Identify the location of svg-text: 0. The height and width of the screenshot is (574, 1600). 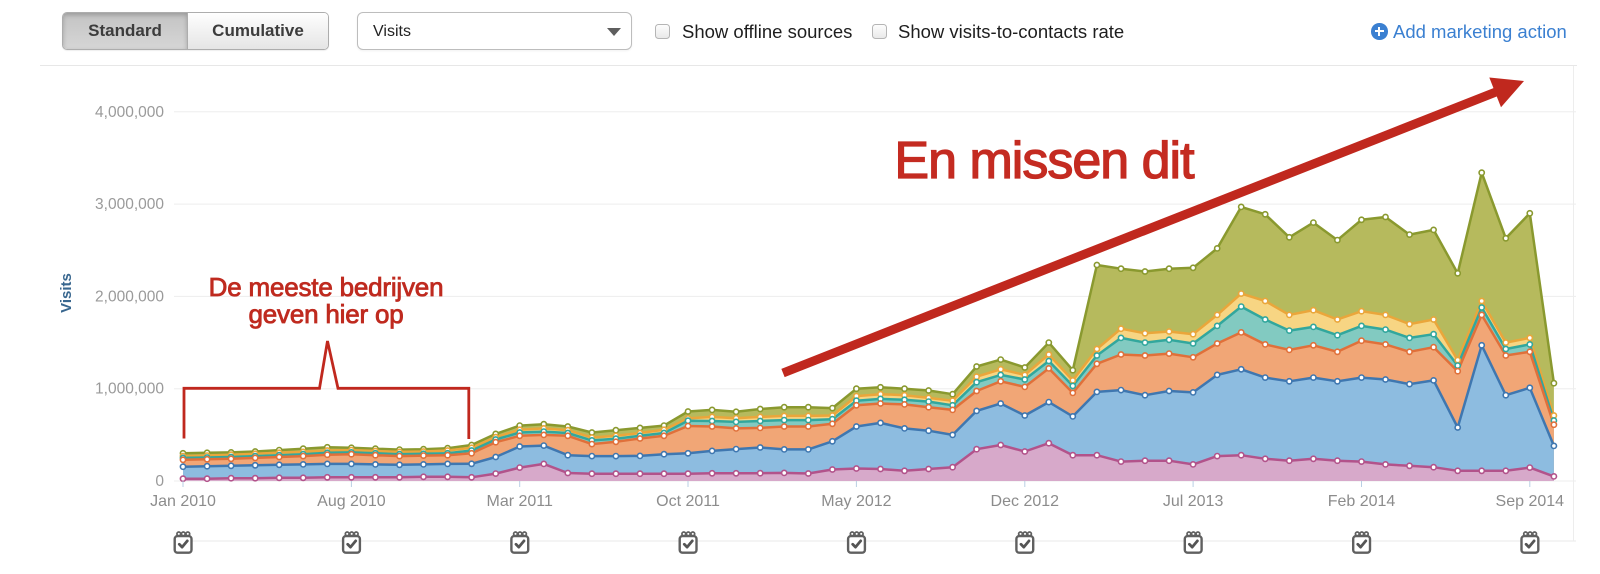
(159, 481).